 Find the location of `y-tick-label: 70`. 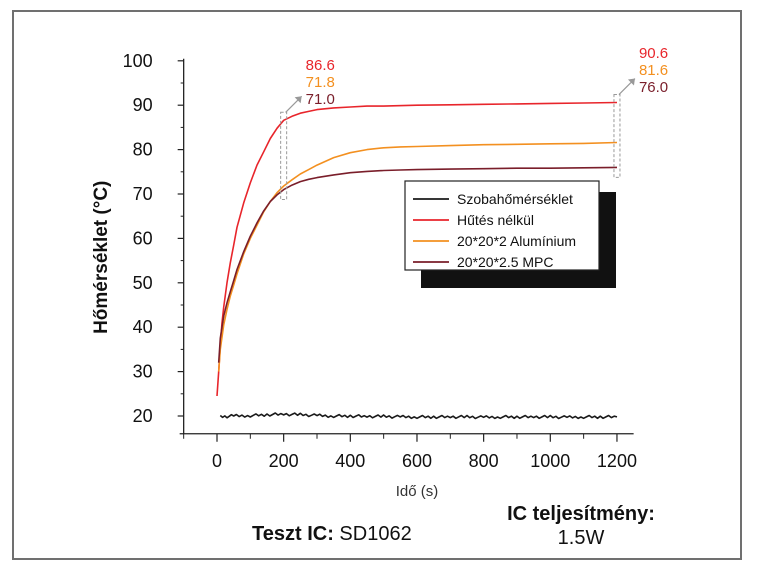

y-tick-label: 70 is located at coordinates (143, 194).